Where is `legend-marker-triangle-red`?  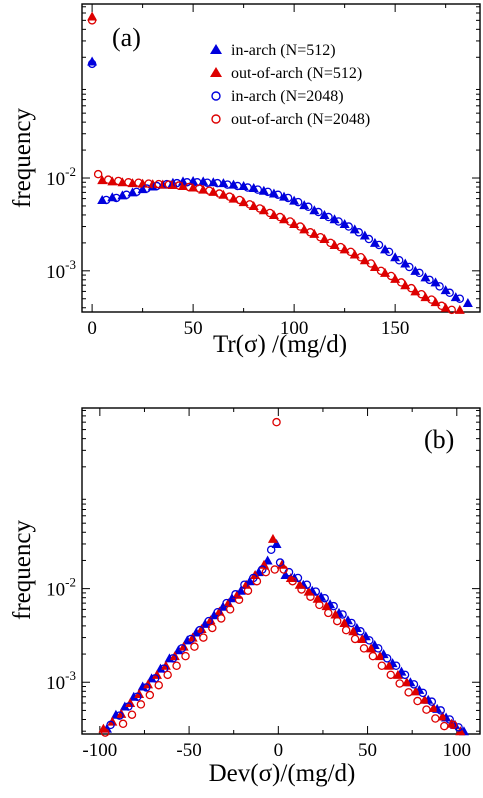
legend-marker-triangle-red is located at coordinates (216, 72).